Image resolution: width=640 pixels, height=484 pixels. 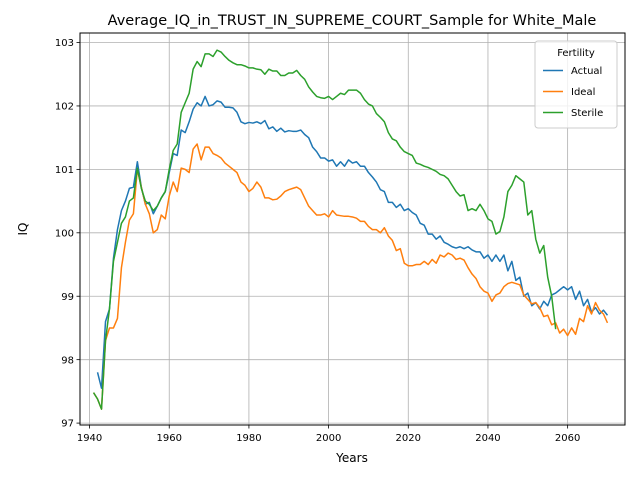 I want to click on legend-label-ideal: Ideal, so click(x=583, y=92).